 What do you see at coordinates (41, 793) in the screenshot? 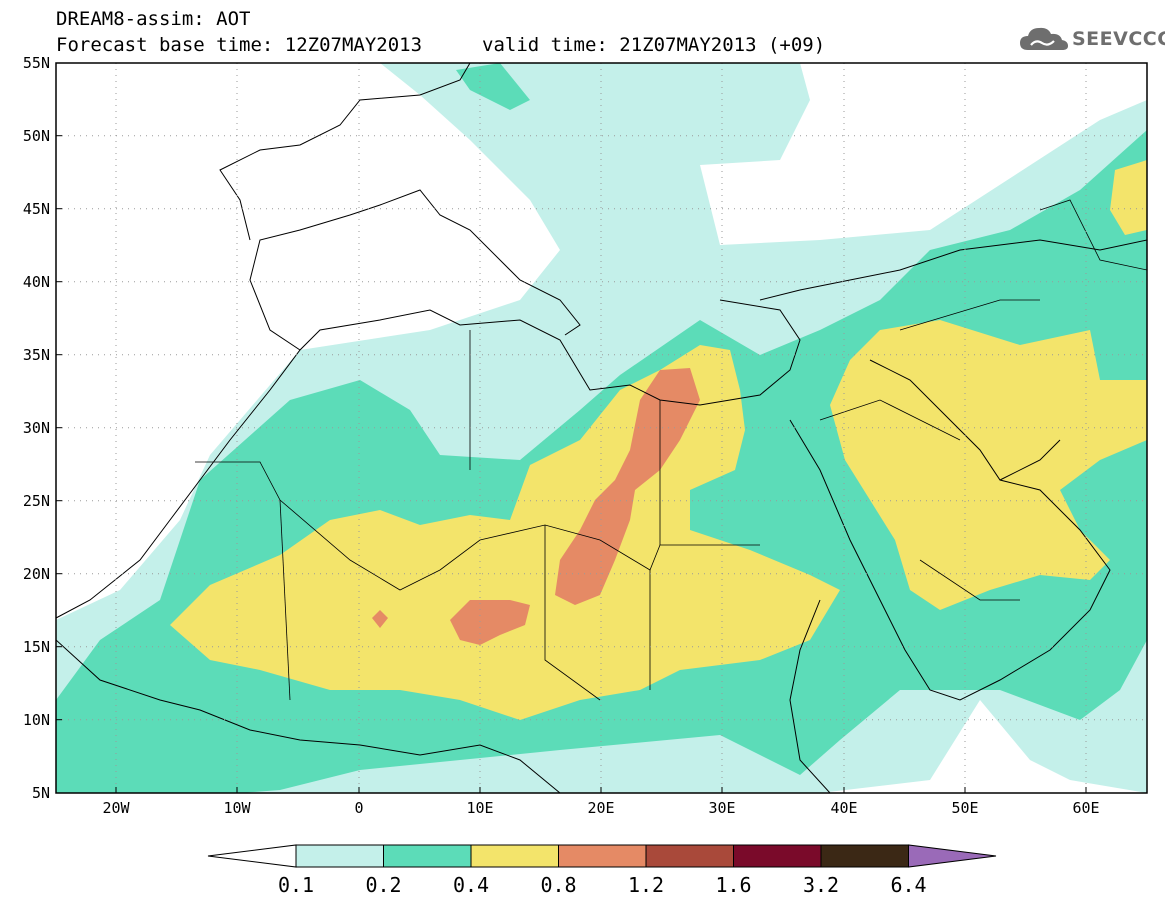
I see `lat-label-5n: 5N` at bounding box center [41, 793].